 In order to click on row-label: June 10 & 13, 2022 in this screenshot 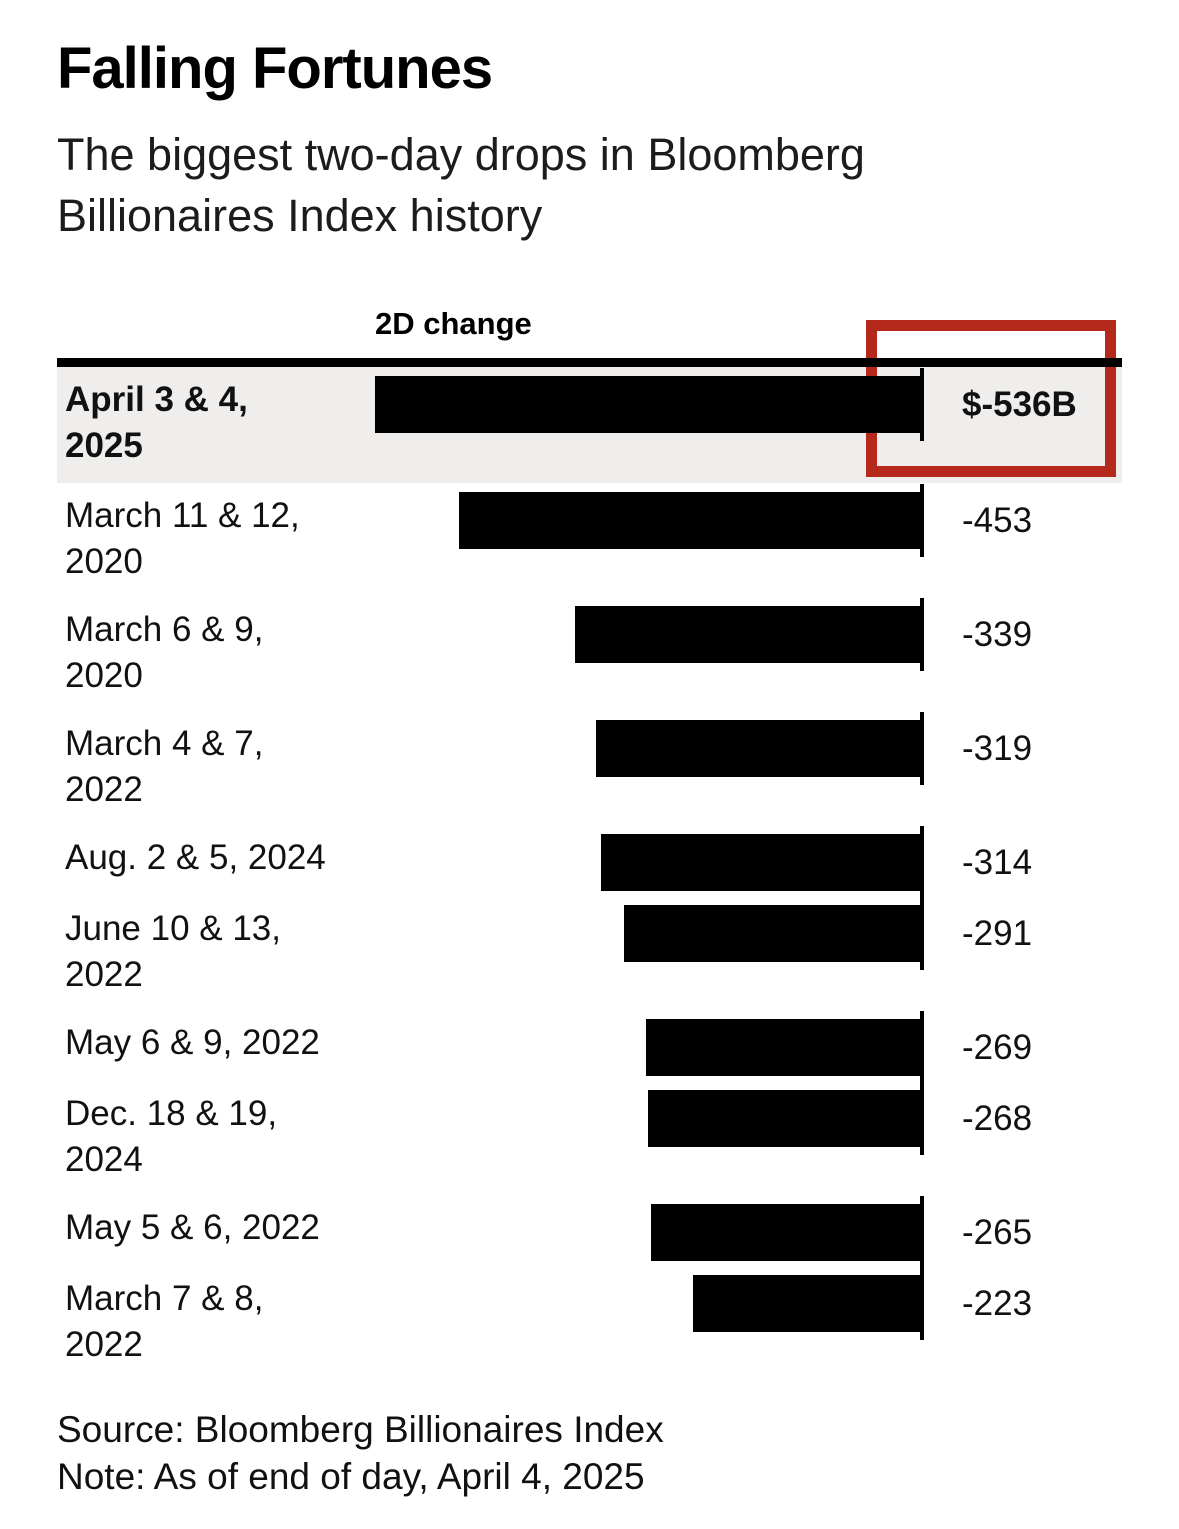, I will do `click(173, 951)`.